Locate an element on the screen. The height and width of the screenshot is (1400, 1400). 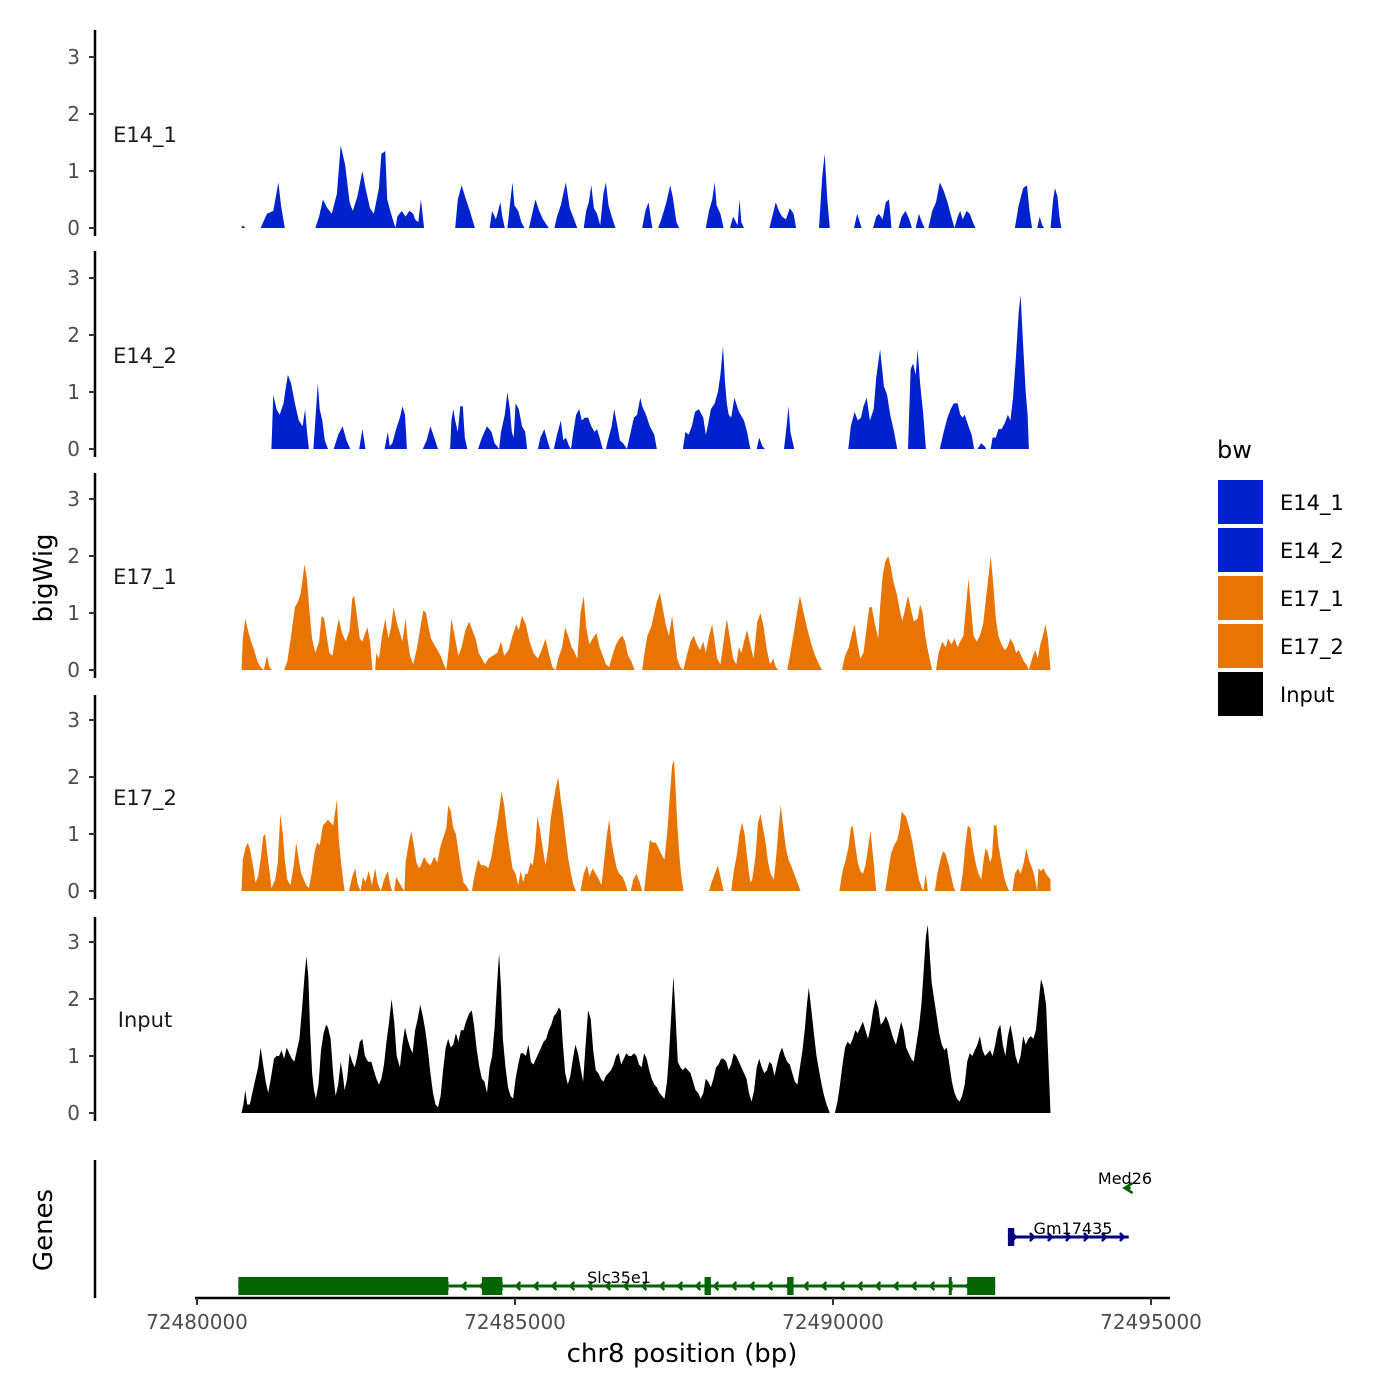
track-e14-1: 0 1 2 3 E14_1 is located at coordinates (564, 135).